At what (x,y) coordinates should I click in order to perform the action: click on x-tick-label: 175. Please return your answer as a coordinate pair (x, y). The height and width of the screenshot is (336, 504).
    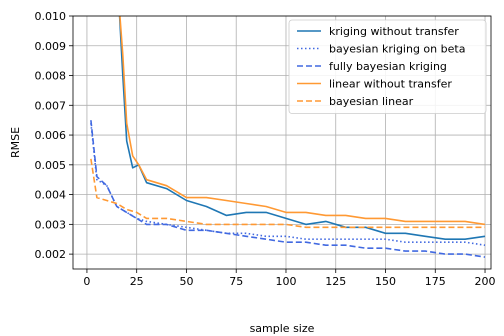
    Looking at the image, I should click on (435, 281).